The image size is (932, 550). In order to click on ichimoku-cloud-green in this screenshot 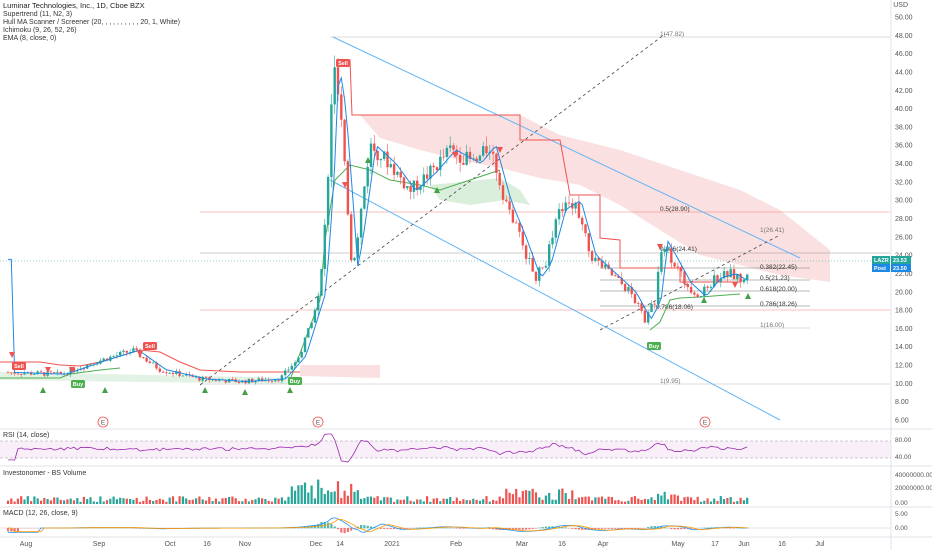, I will do `click(480, 191)`.